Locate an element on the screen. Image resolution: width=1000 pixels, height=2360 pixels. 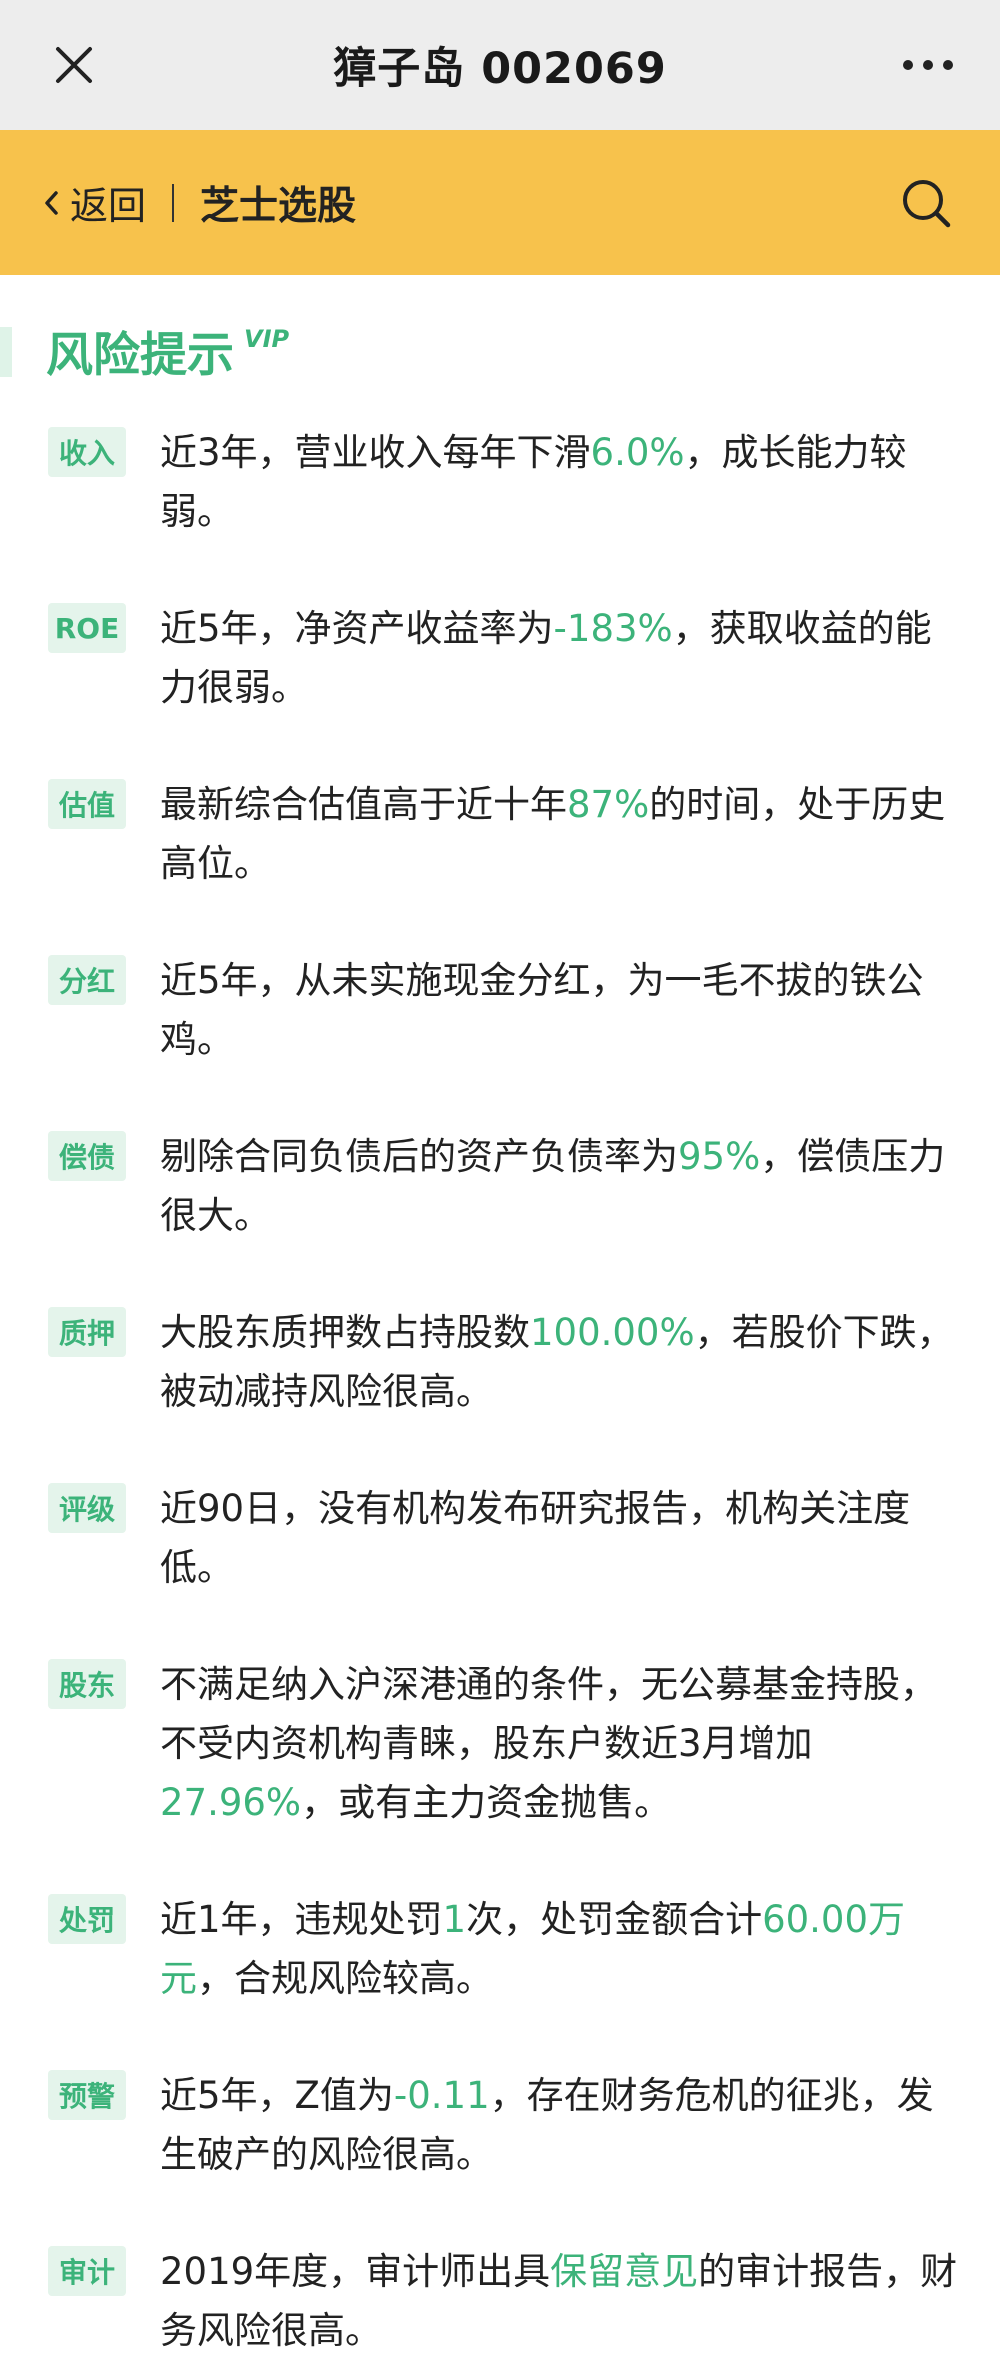
risk-item: ROE 近5年，净资产收益率为-183%，获取收益的能力很弱。 is located at coordinates (500, 658).